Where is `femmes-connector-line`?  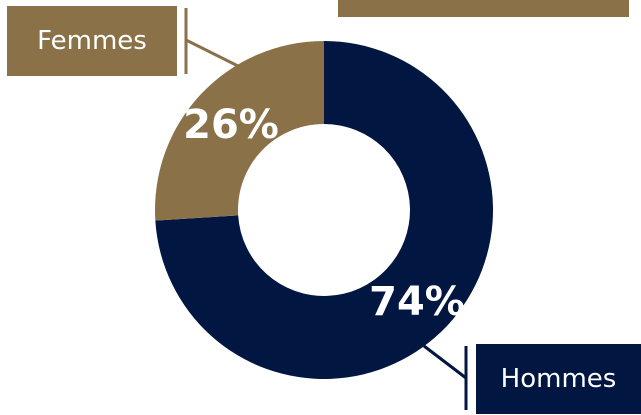 femmes-connector-line is located at coordinates (212, 53).